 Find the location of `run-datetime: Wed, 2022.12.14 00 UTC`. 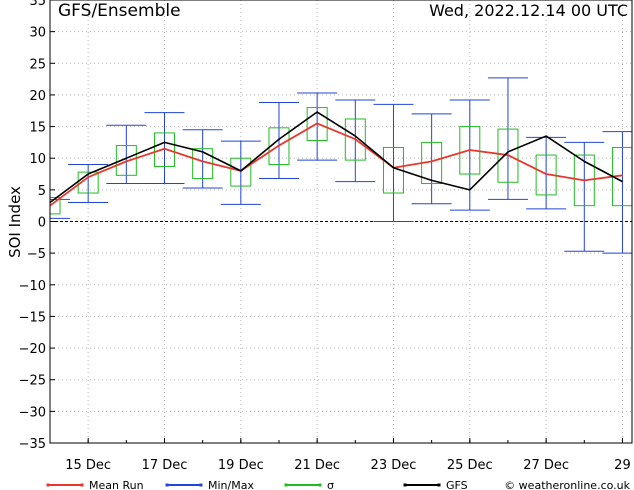

run-datetime: Wed, 2022.12.14 00 UTC is located at coordinates (528, 10).